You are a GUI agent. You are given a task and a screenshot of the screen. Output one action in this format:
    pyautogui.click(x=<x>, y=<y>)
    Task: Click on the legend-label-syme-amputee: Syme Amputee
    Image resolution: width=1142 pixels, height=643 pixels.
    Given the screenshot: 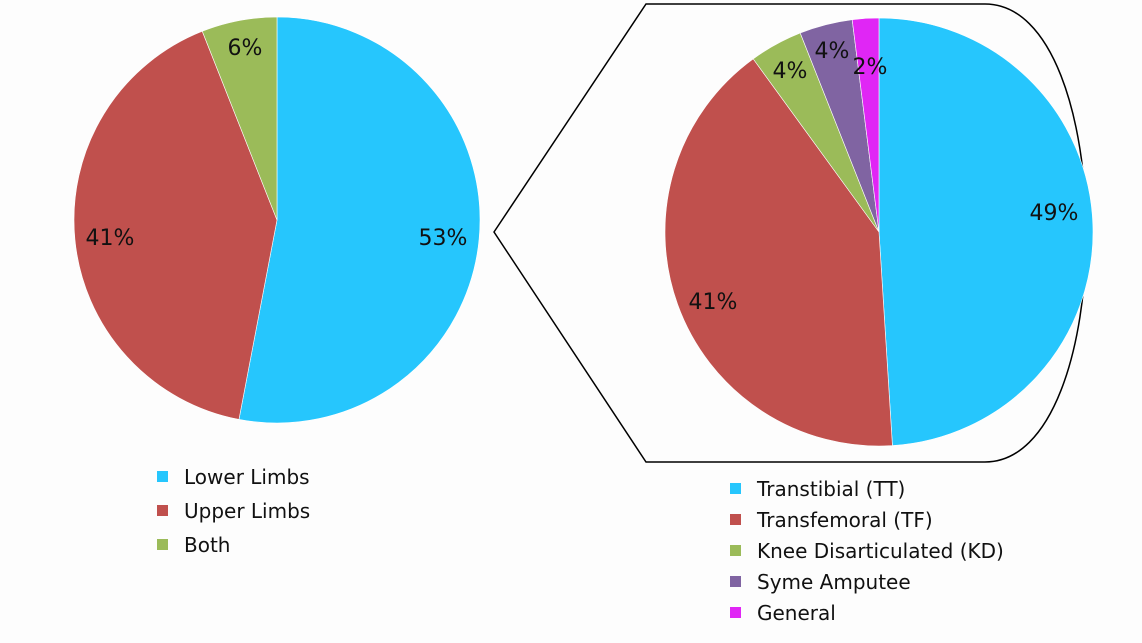 What is the action you would take?
    pyautogui.click(x=834, y=582)
    